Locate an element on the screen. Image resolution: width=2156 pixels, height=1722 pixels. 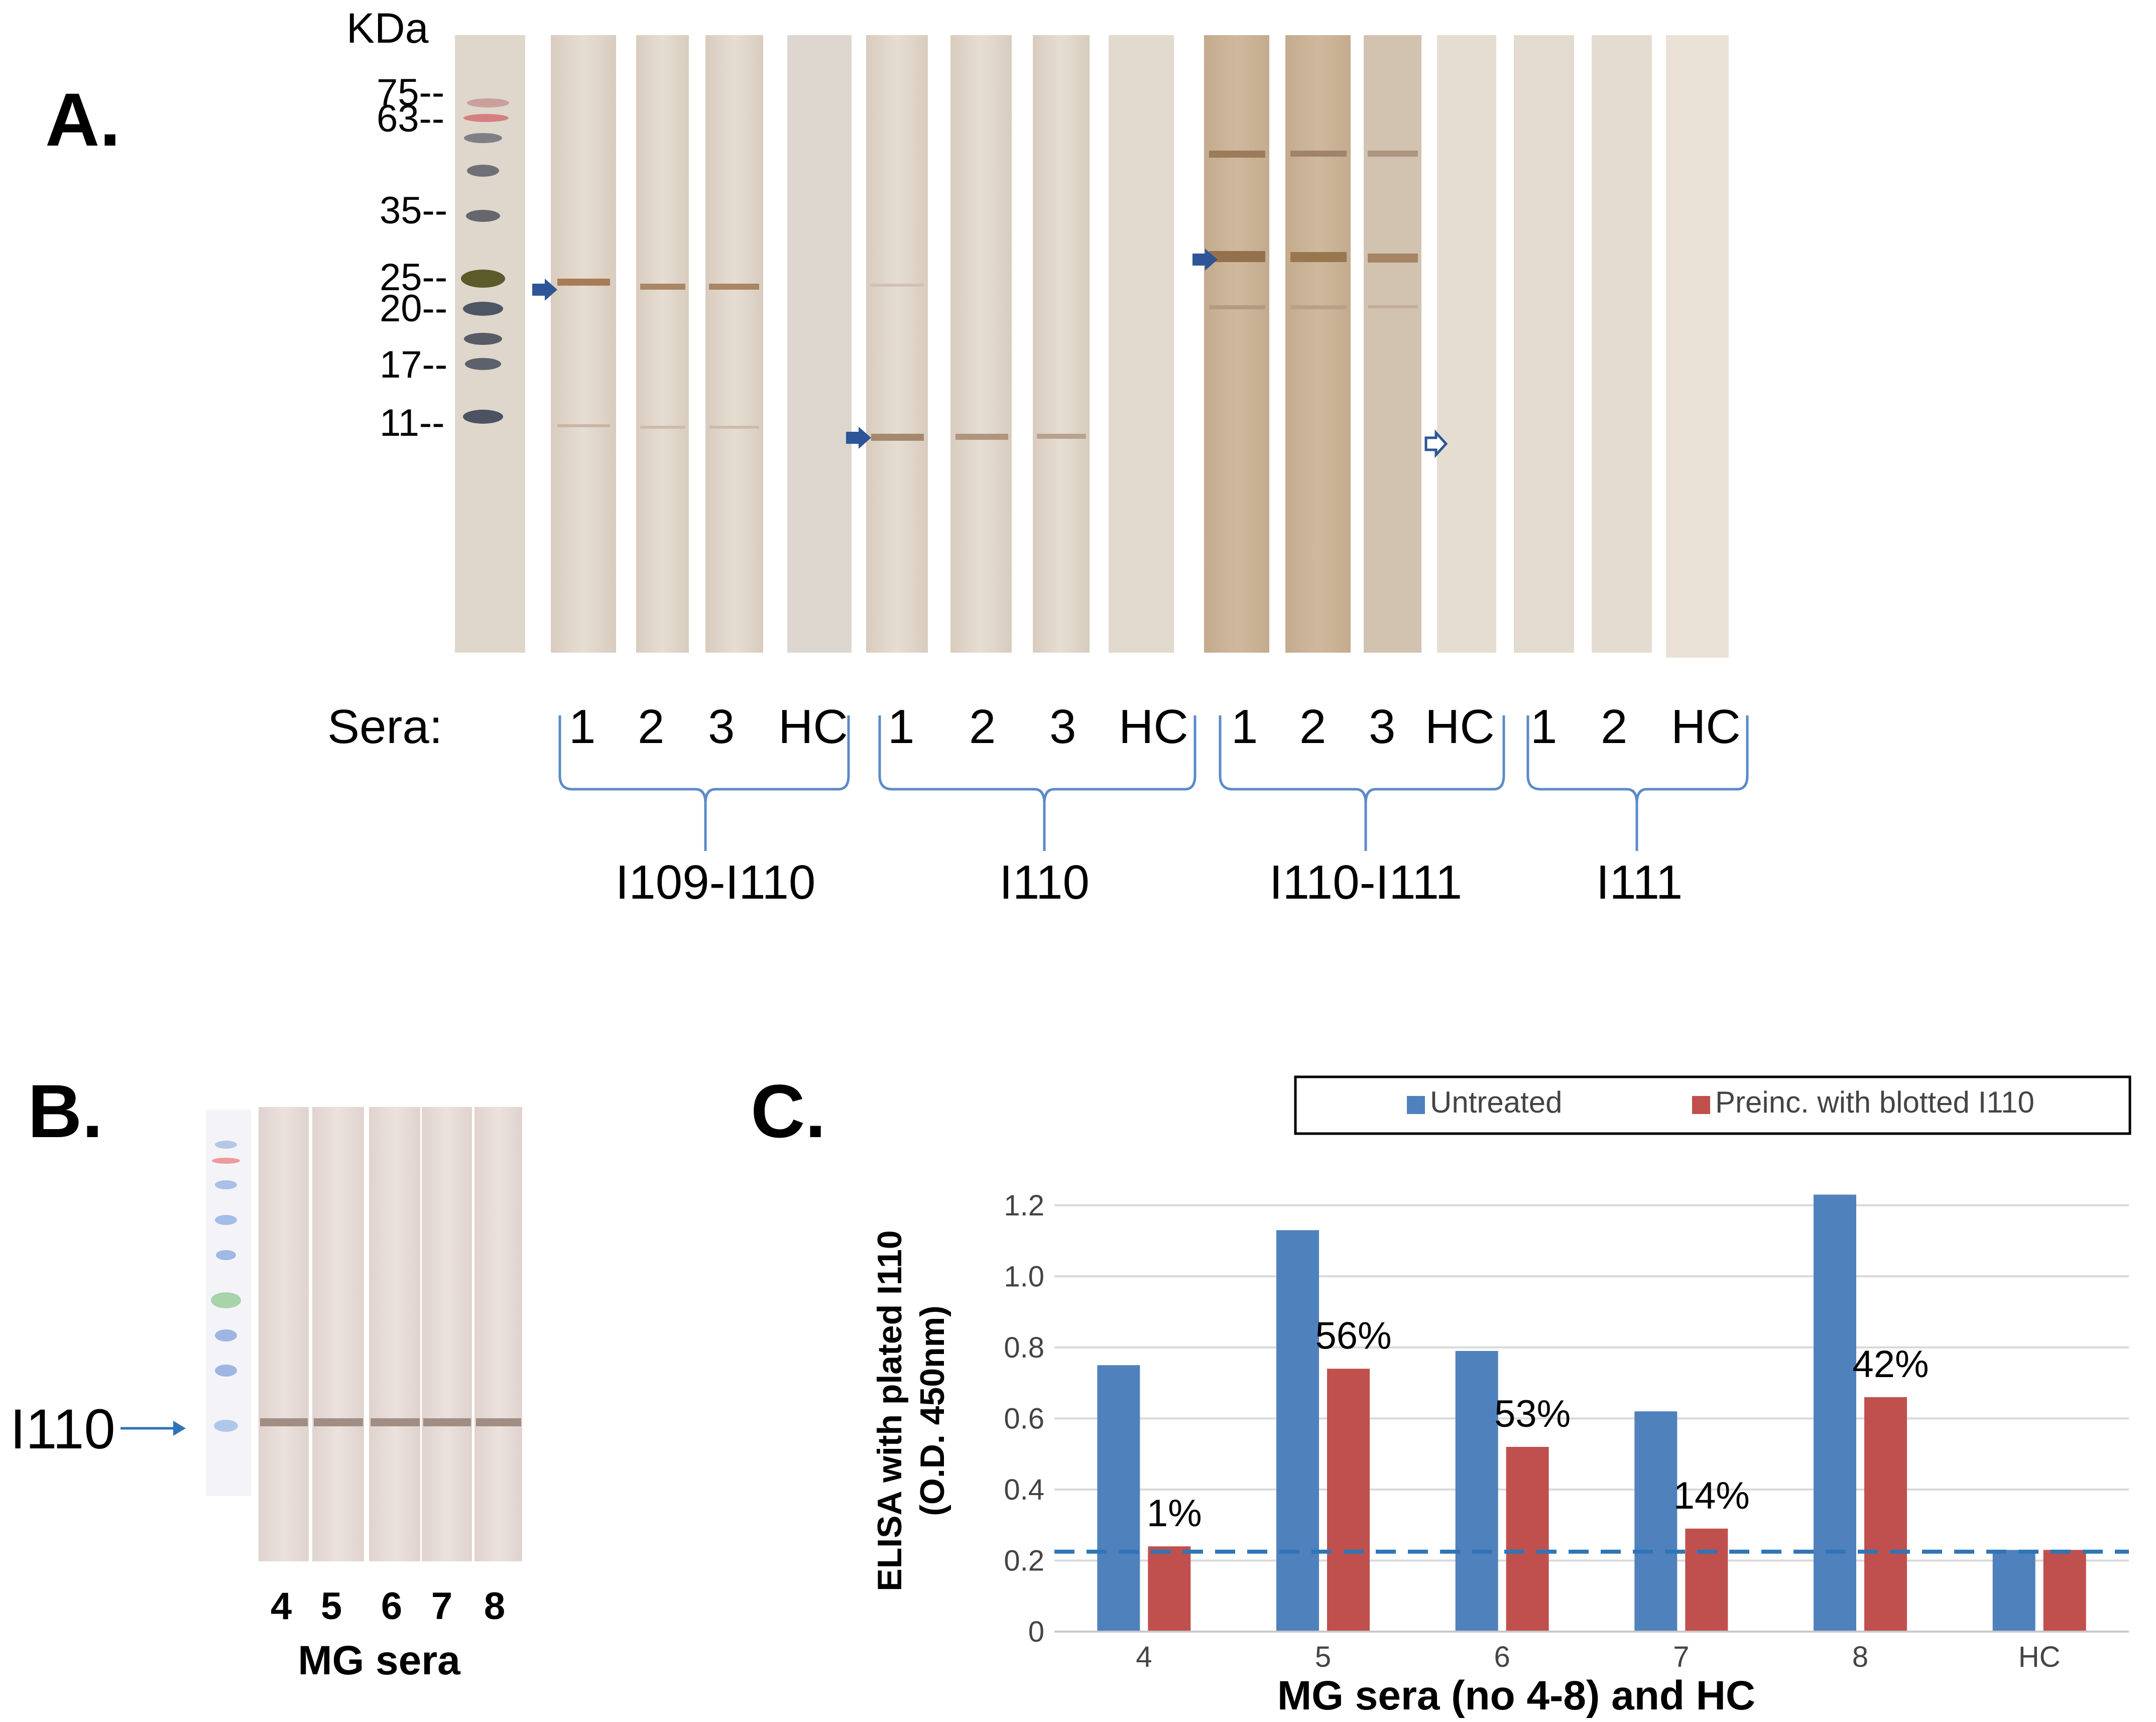
lane-labels-g4: 1 2 HC is located at coordinates (1635, 727).